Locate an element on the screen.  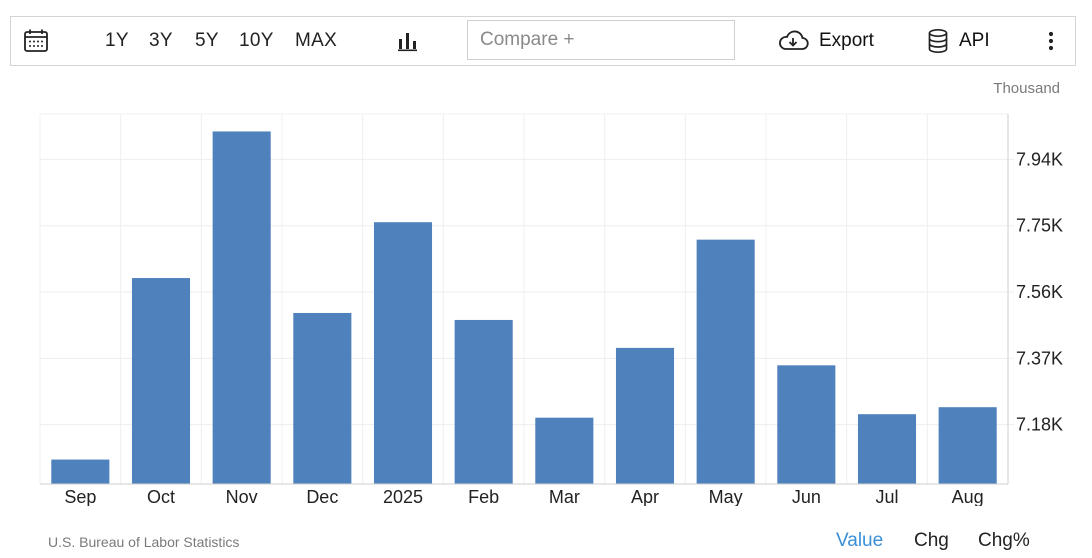
x-tick-label: Oct is located at coordinates (161, 496).